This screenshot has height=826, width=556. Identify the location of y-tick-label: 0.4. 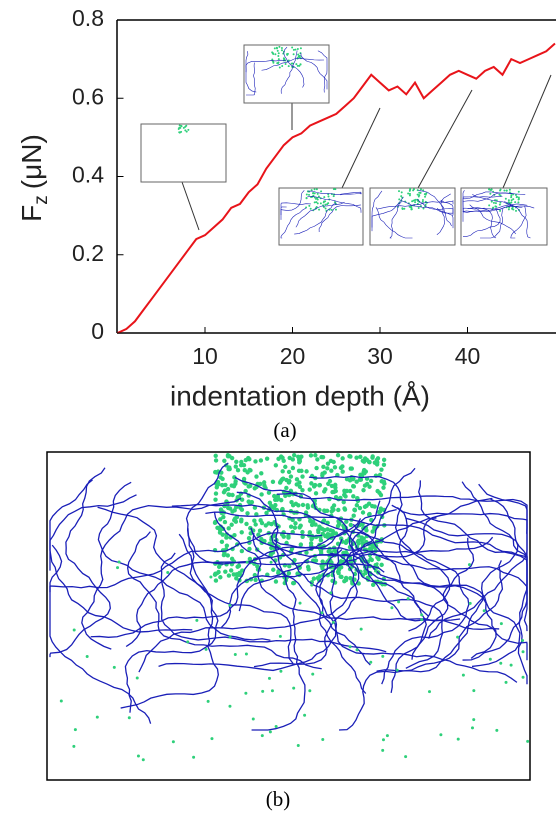
(88, 175).